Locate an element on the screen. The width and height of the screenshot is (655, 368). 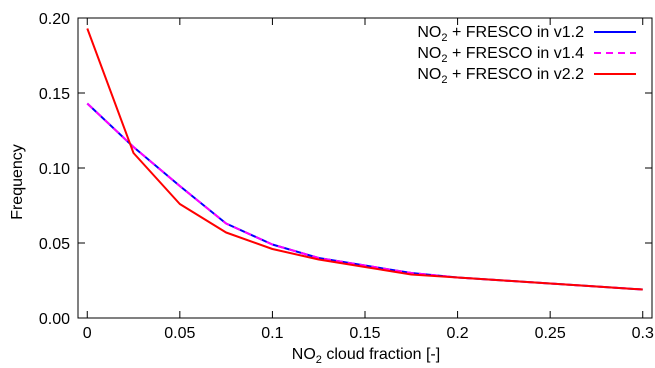
y-axis-title: Frequency is located at coordinates (17, 182).